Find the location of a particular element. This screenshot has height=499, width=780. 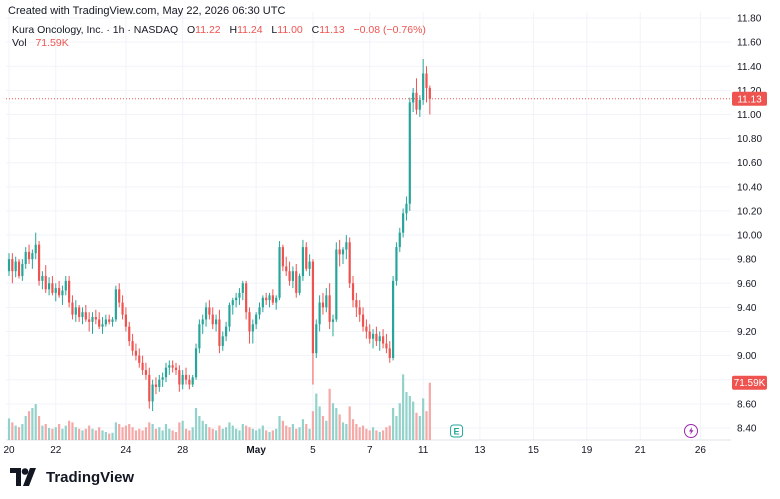

x-tick-label: 11 is located at coordinates (423, 450).